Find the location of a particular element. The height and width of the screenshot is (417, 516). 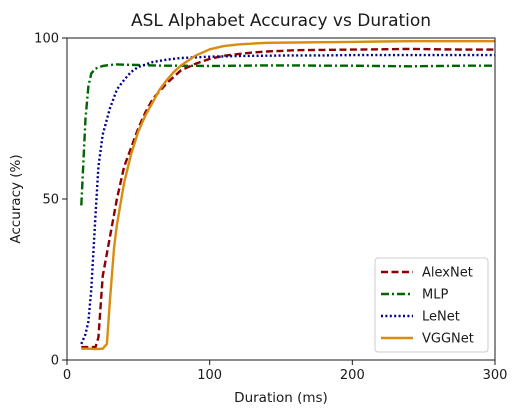

y-tick-label: 50 is located at coordinates (50, 200).